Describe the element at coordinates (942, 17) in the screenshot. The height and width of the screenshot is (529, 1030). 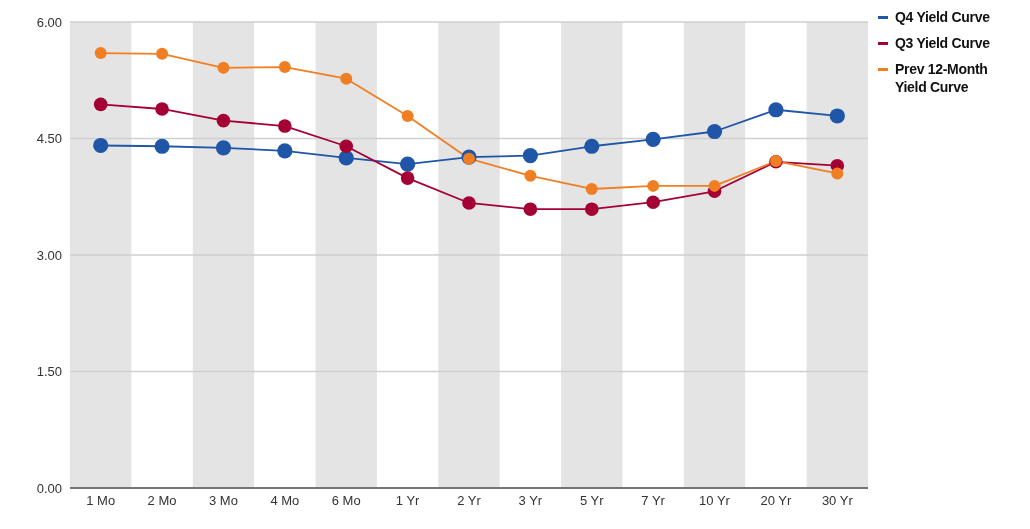
I see `legend-label: Q4 Yield Curve` at that location.